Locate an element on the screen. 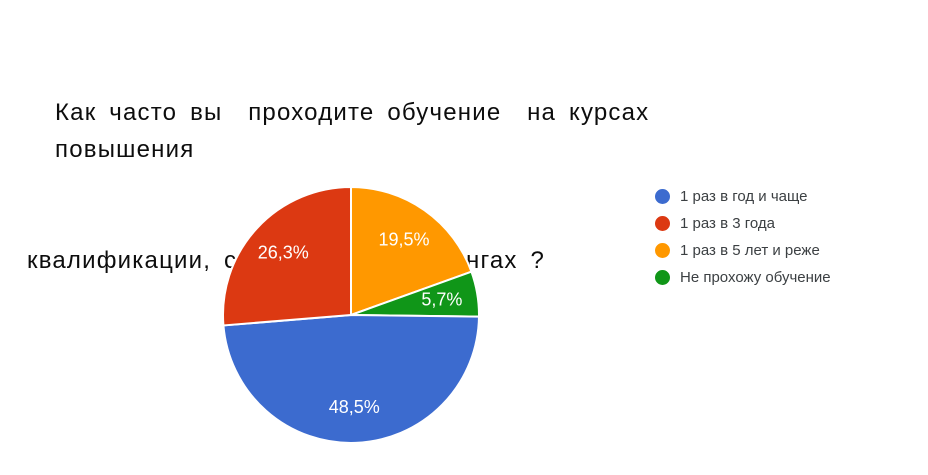  legend-label: Не прохожу обучение is located at coordinates (755, 277).